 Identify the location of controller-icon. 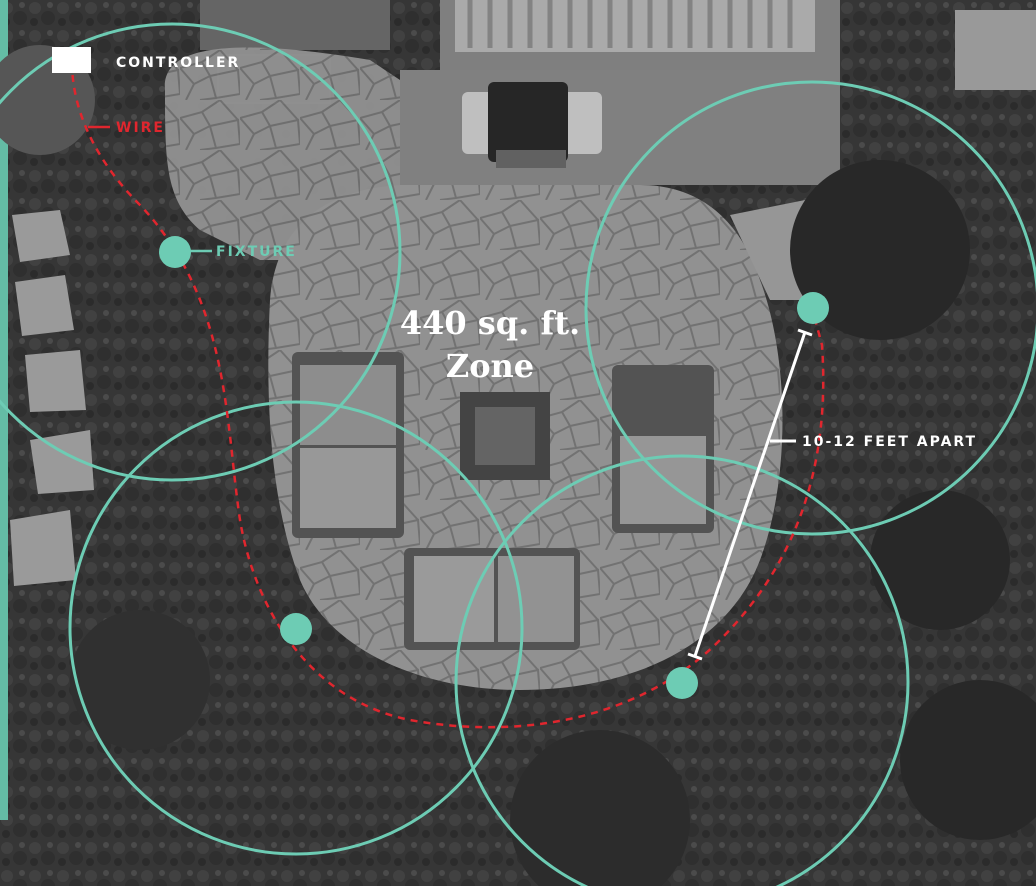
(71, 60).